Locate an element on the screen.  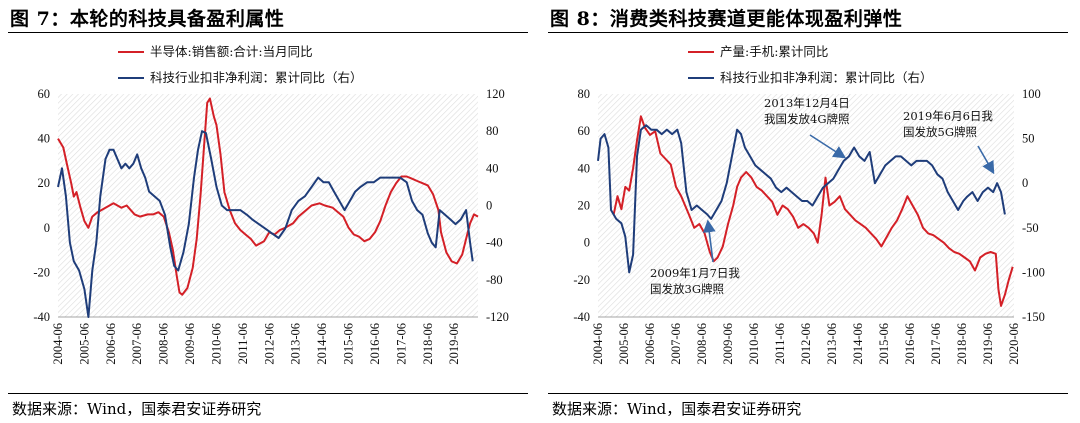
chart-title-bar: 图 8：消费类科技赛道更能体现盈利弹性 is located at coordinates (808, 16).